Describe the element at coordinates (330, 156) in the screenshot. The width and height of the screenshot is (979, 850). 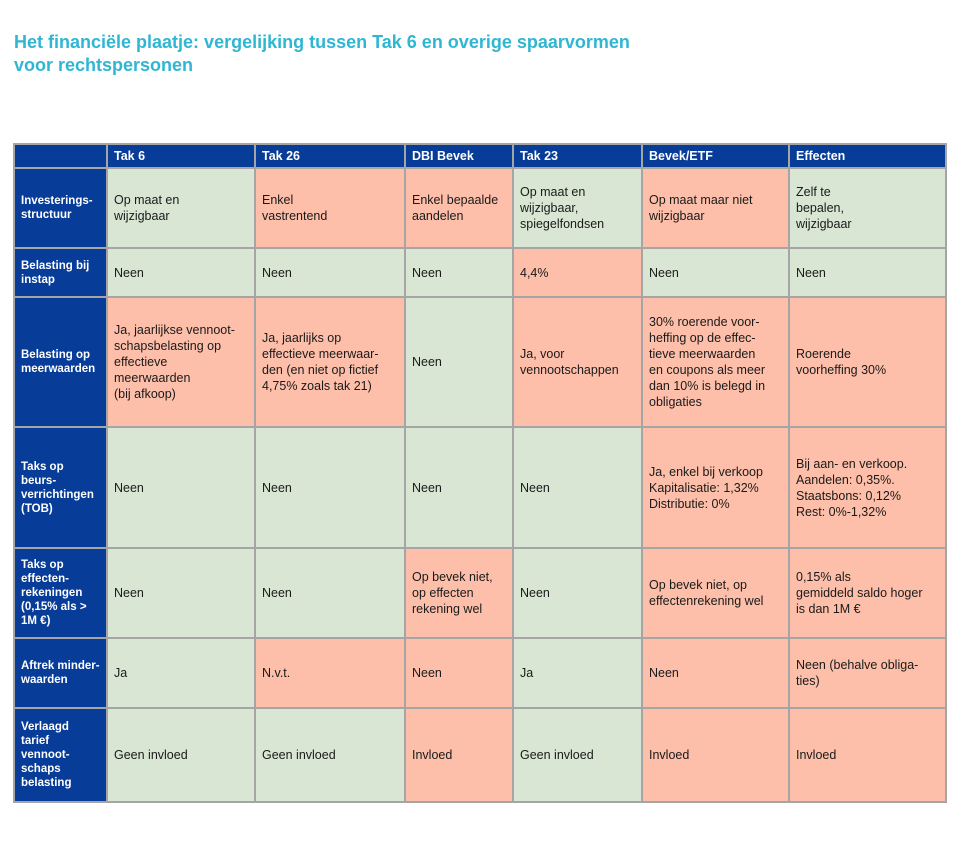
I see `header-tak26: Tak 26` at that location.